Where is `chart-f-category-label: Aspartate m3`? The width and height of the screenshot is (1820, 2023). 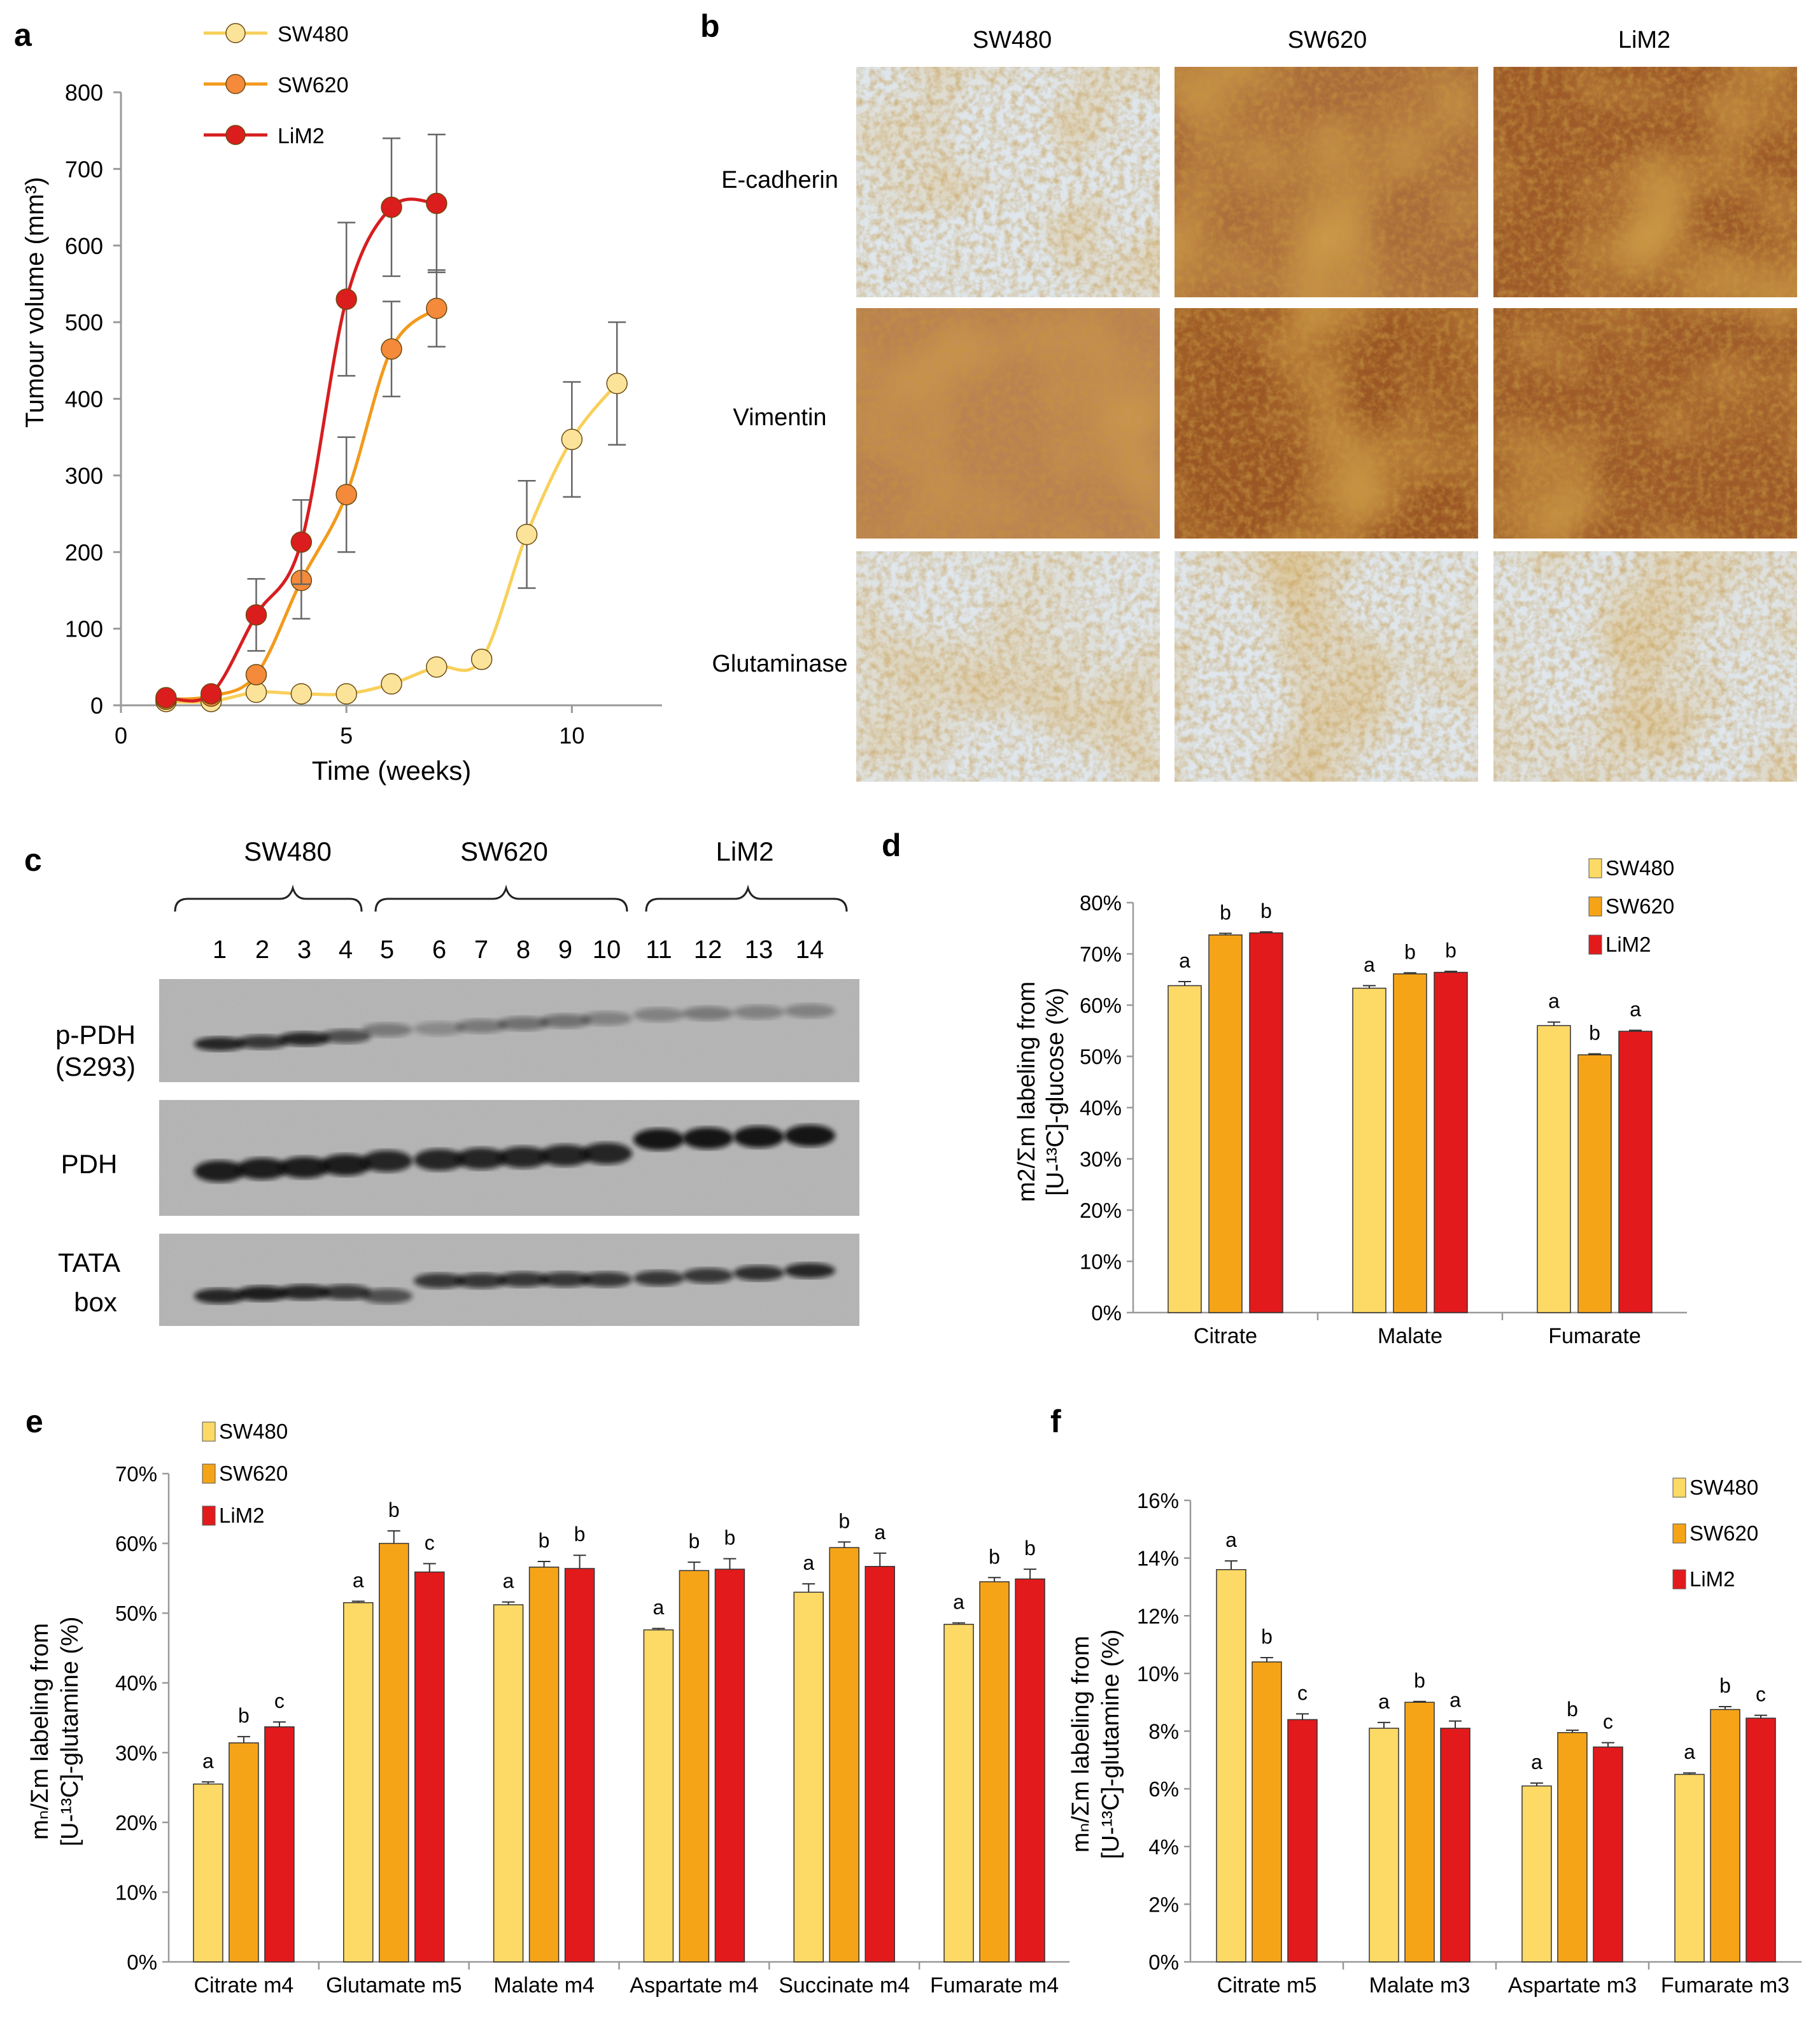
chart-f-category-label: Aspartate m3 is located at coordinates (1573, 1985).